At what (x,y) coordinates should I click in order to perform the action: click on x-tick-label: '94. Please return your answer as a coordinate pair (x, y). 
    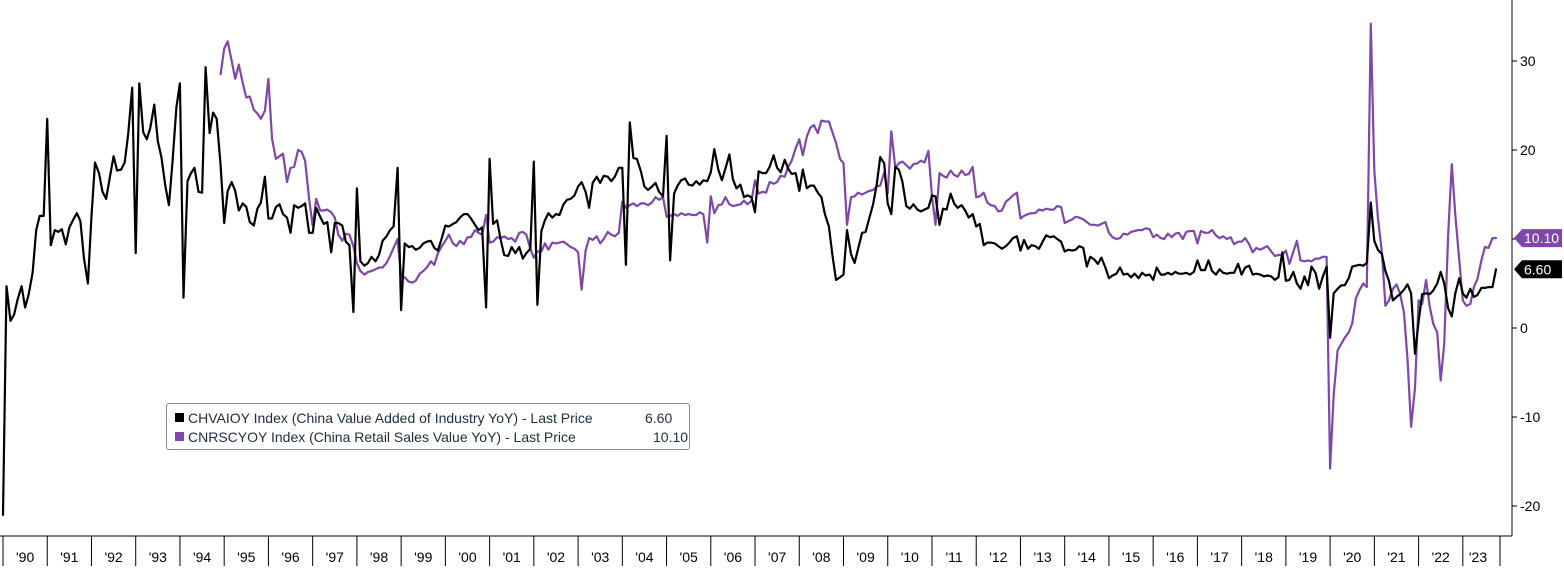
    Looking at the image, I should click on (202, 557).